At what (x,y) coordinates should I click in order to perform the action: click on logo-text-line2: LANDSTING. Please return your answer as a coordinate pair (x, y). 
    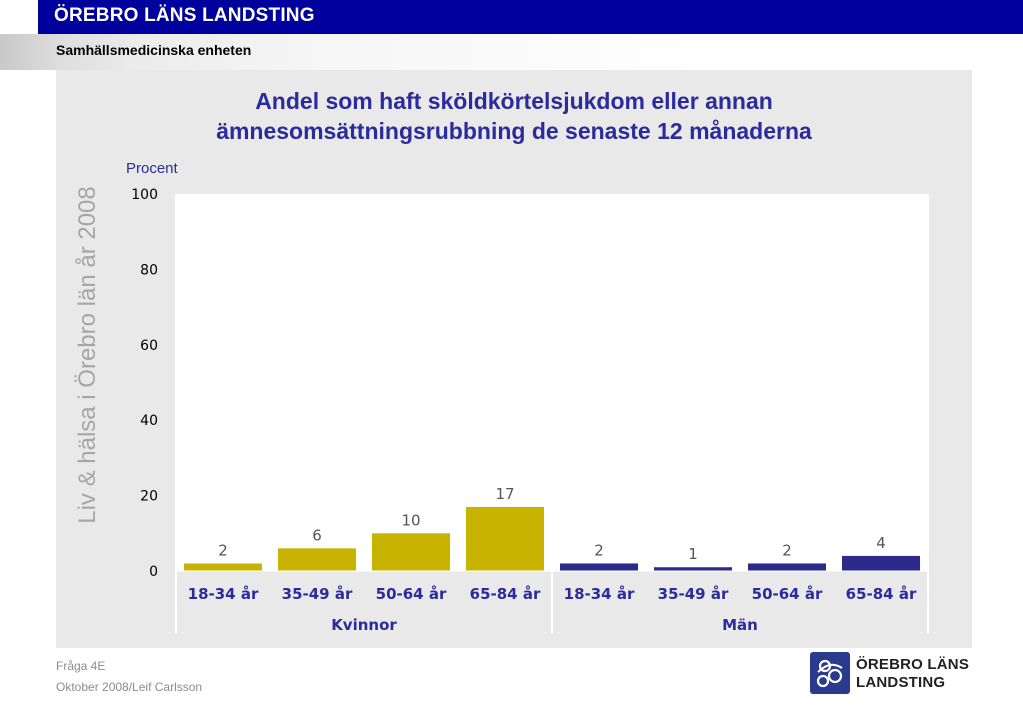
    Looking at the image, I should click on (901, 682).